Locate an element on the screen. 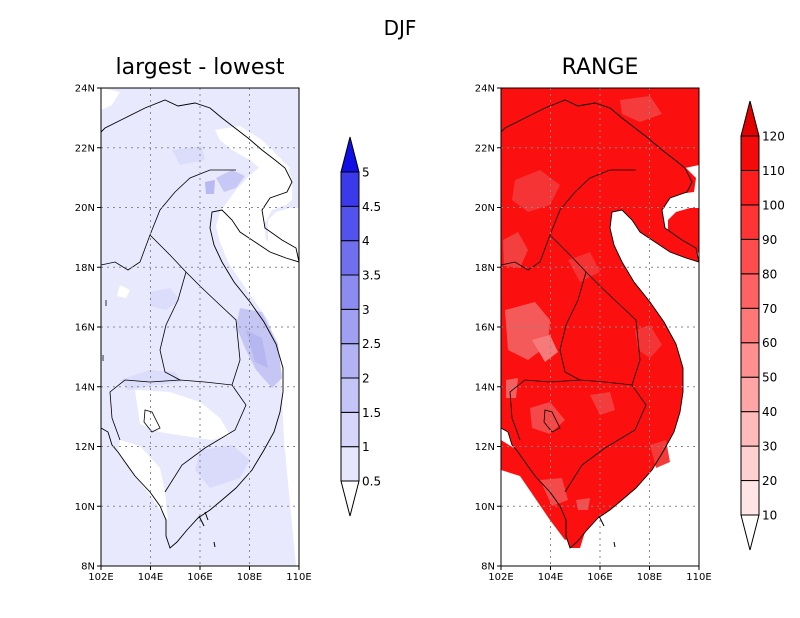 The image size is (800, 618). left-colorbar-label: 2.5 is located at coordinates (371, 344).